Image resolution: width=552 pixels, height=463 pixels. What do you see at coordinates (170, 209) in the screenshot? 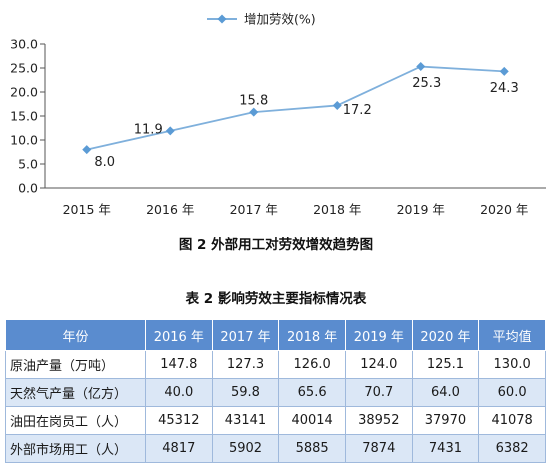
I see `x-tick-label: 2016 年` at bounding box center [170, 209].